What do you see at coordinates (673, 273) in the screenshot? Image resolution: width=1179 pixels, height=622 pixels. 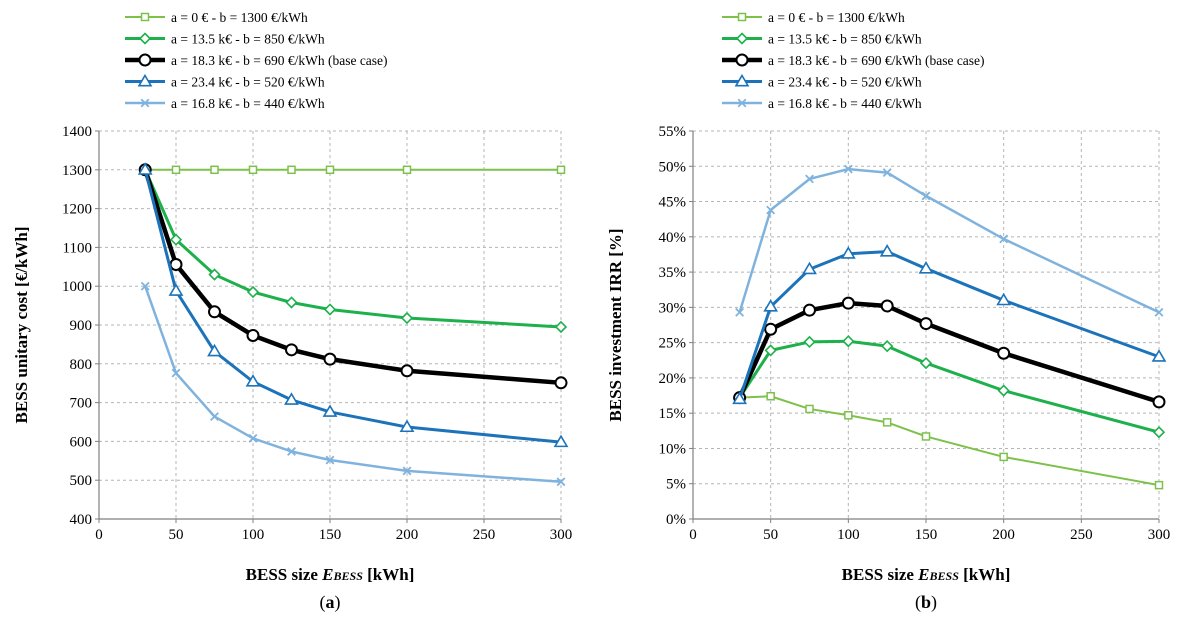 I see `y-tick-label: 35%` at bounding box center [673, 273].